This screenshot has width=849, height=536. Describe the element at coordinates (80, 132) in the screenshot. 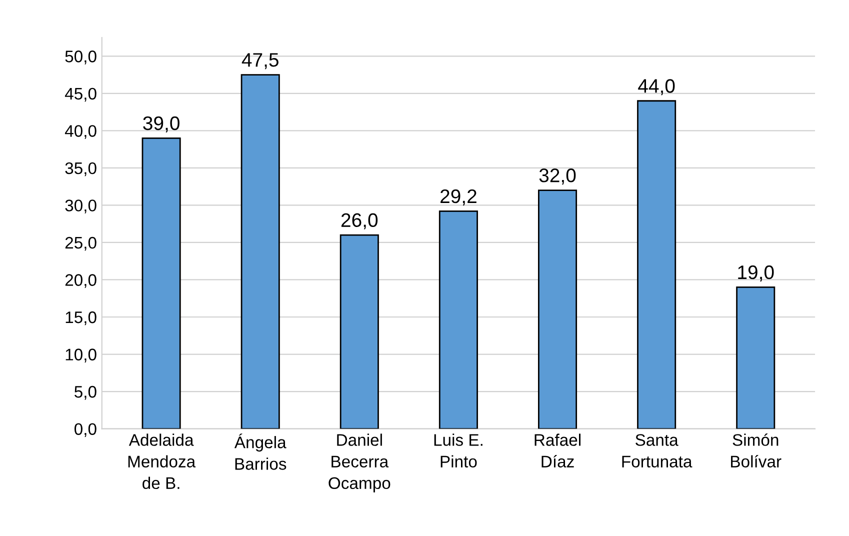

I see `y-tick-label: 40,0` at that location.